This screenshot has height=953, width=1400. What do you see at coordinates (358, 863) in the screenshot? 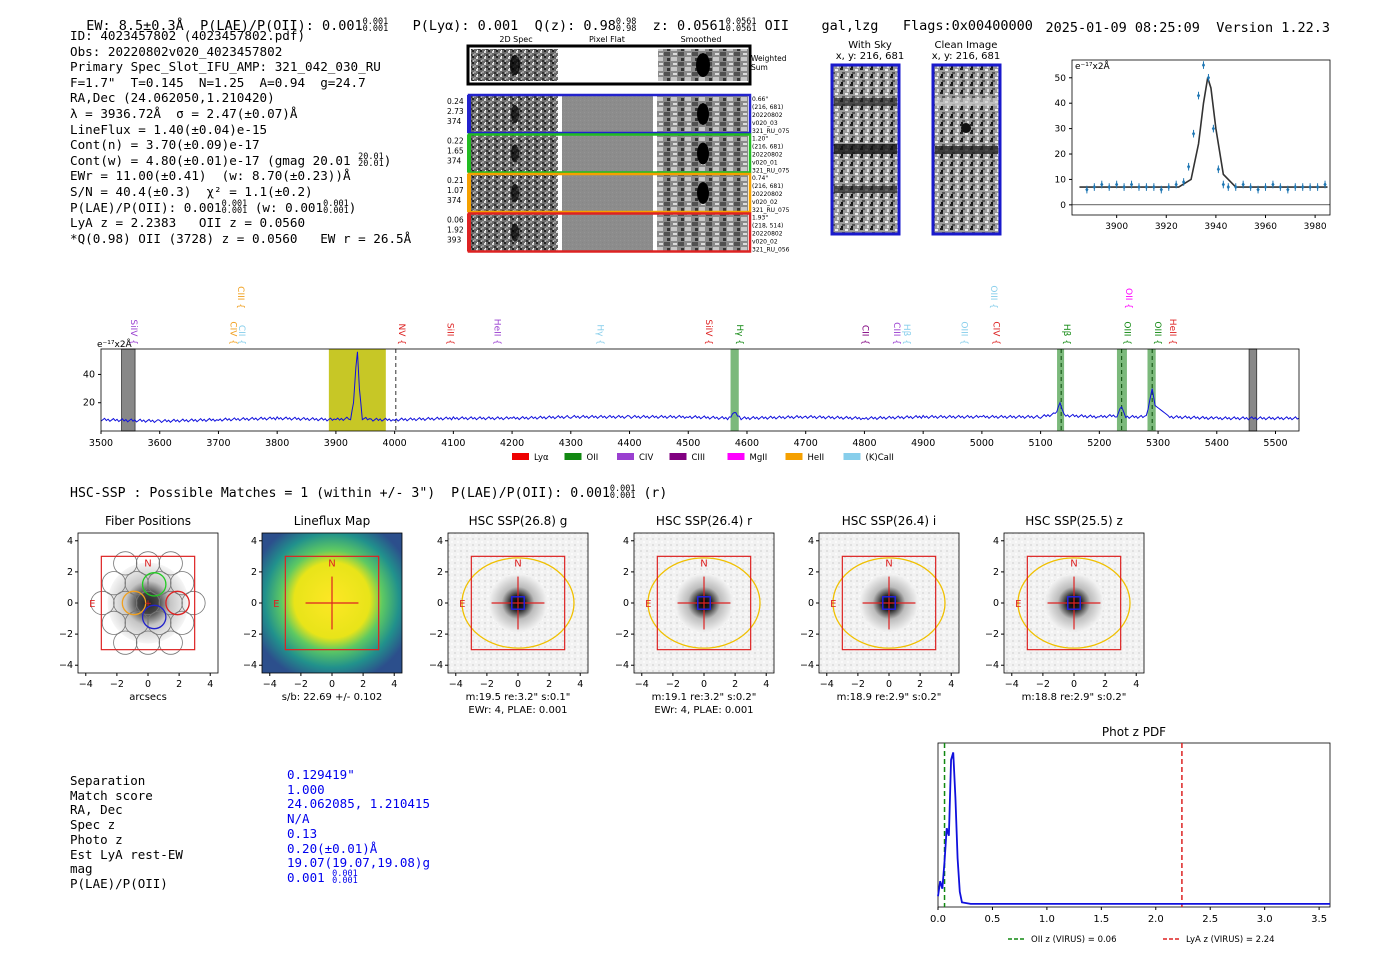
I see `match-value: 19.07(19.07,19.08)g` at bounding box center [358, 863].